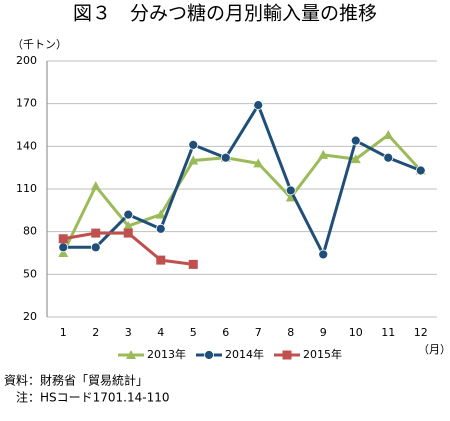 This screenshot has width=450, height=421. What do you see at coordinates (30, 231) in the screenshot?
I see `y-tick-label: 80` at bounding box center [30, 231].